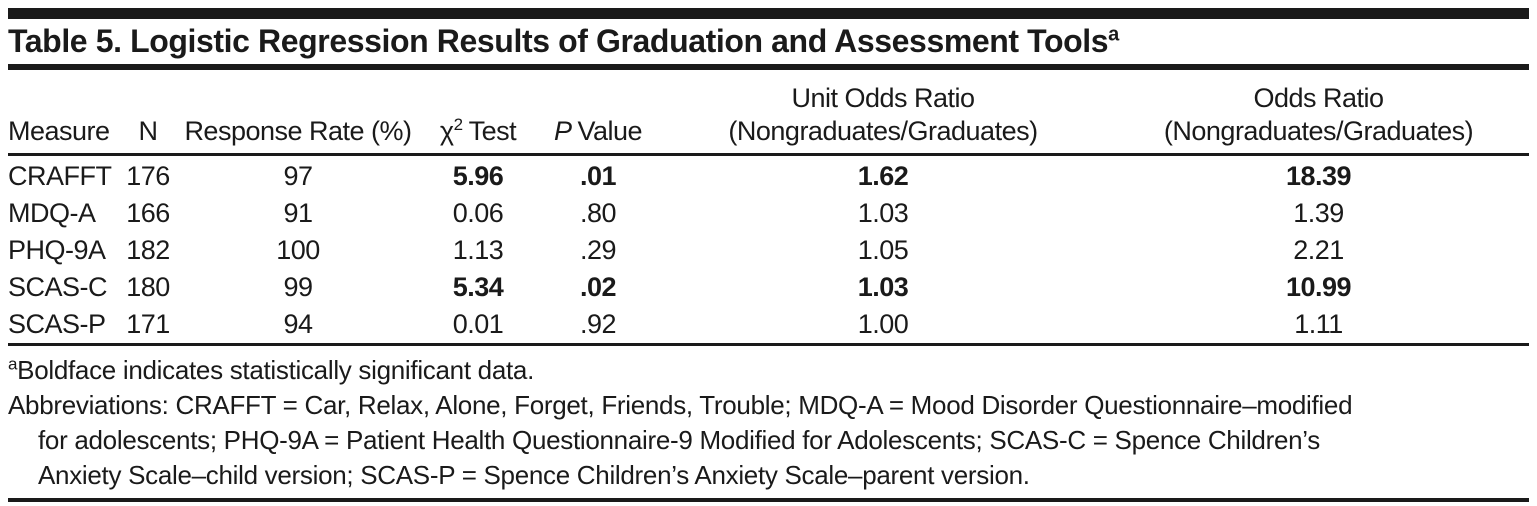 Image resolution: width=1537 pixels, height=506 pixels. I want to click on title-divider-rule, so click(768, 67).